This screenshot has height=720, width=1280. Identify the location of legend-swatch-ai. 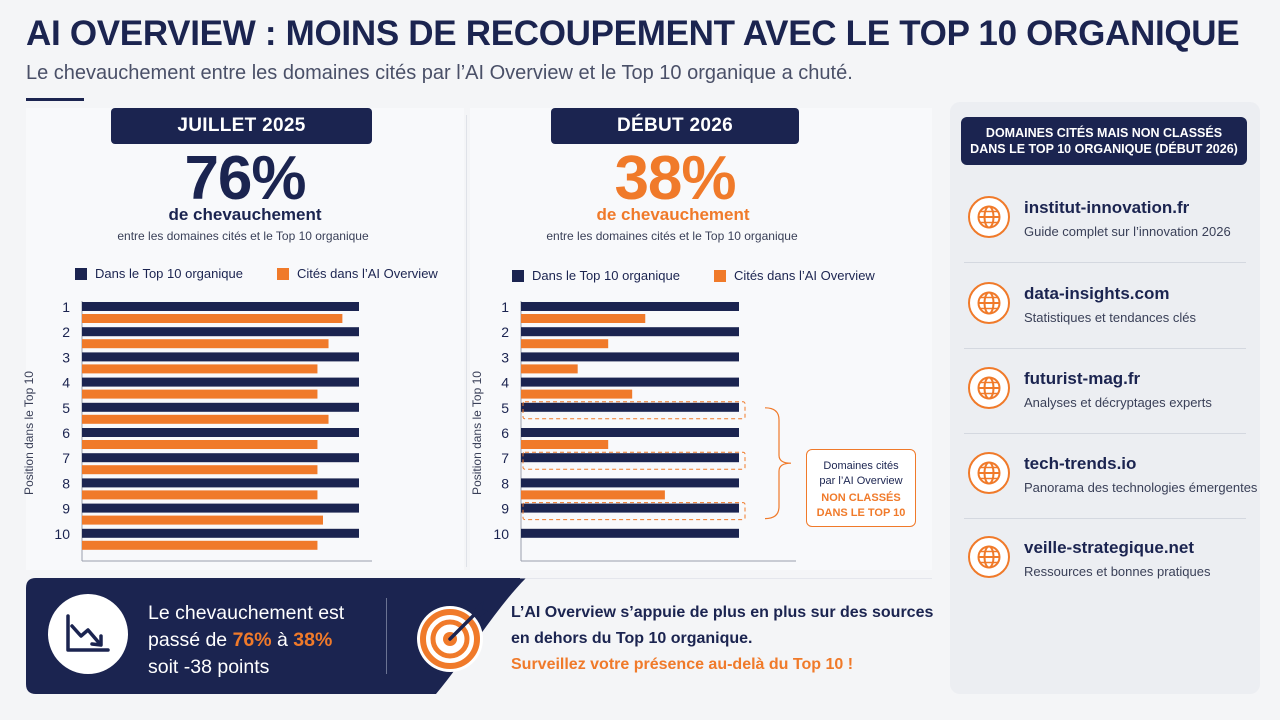
(719, 275).